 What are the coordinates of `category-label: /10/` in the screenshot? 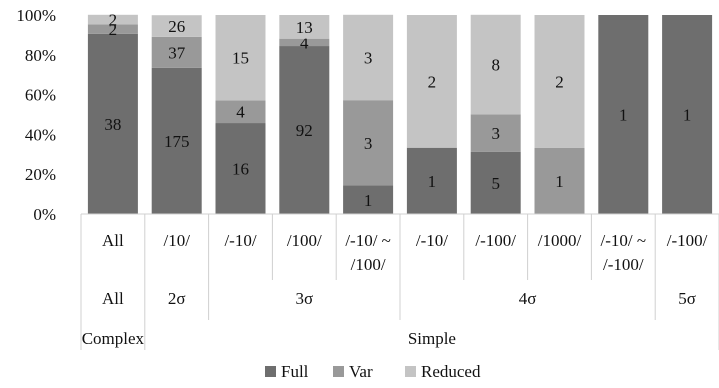 It's located at (176, 240).